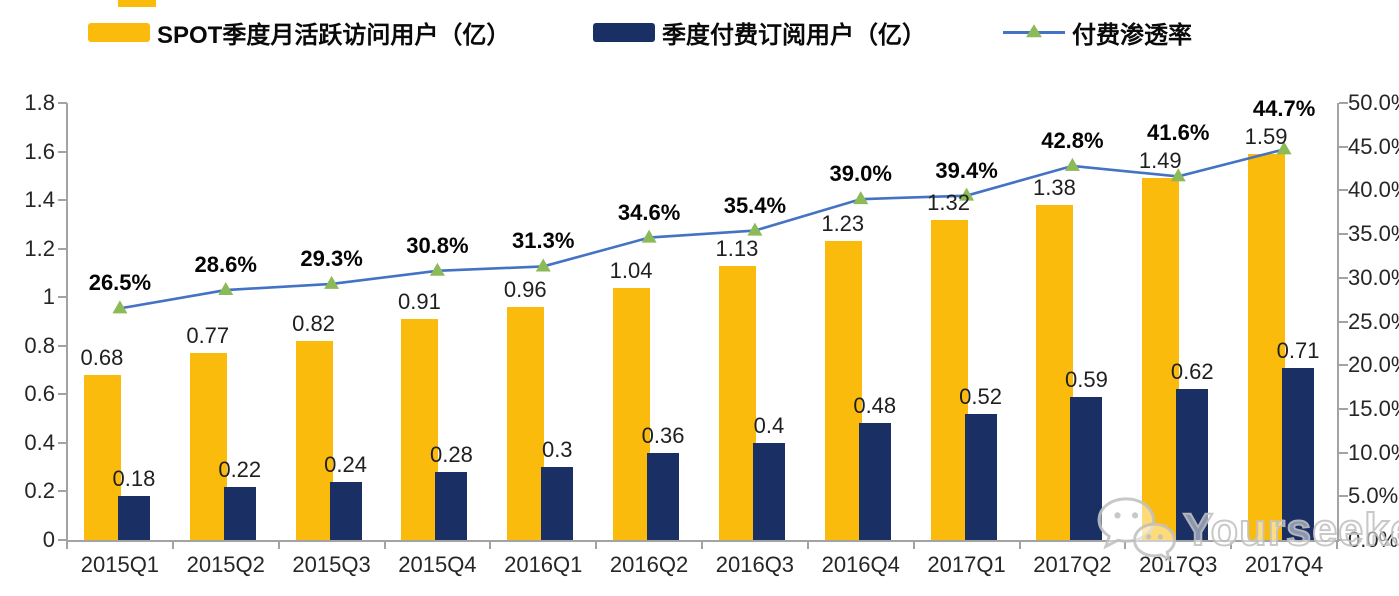 The image size is (1399, 596). What do you see at coordinates (1034, 31) in the screenshot?
I see `penetration-legend-line` at bounding box center [1034, 31].